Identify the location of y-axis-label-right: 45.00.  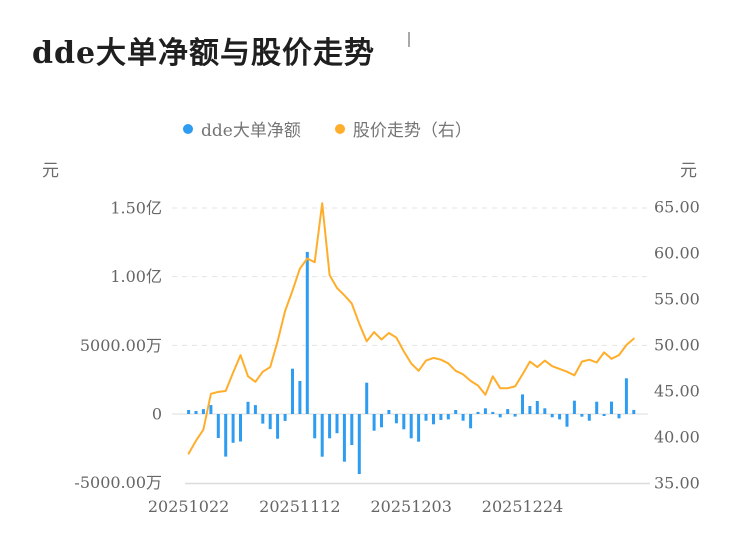
(677, 391).